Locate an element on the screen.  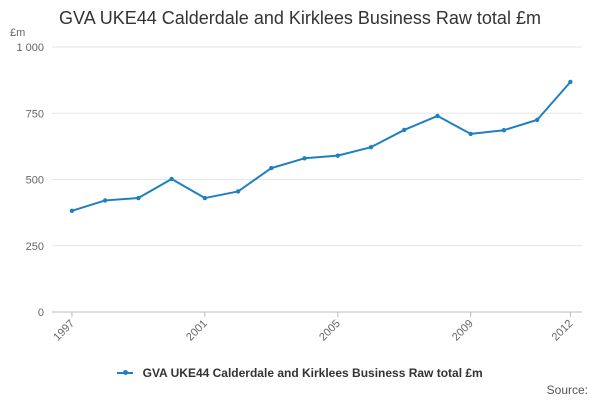
x-tick-label: 2001 is located at coordinates (197, 331).